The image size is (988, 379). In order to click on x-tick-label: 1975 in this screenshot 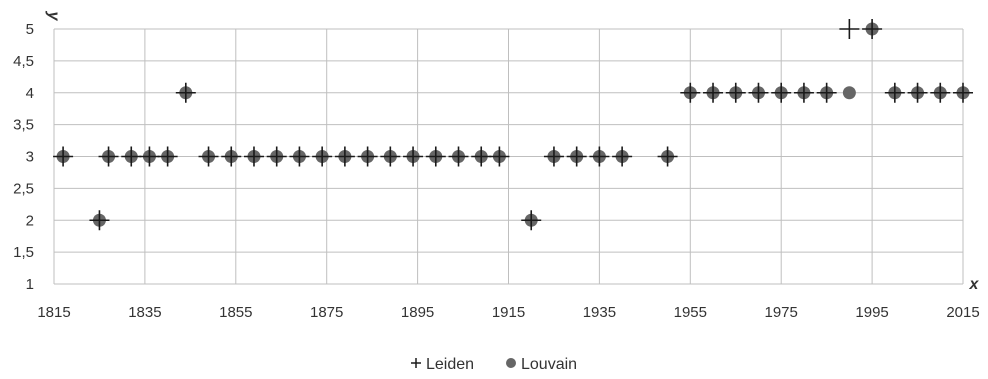, I will do `click(781, 312)`.